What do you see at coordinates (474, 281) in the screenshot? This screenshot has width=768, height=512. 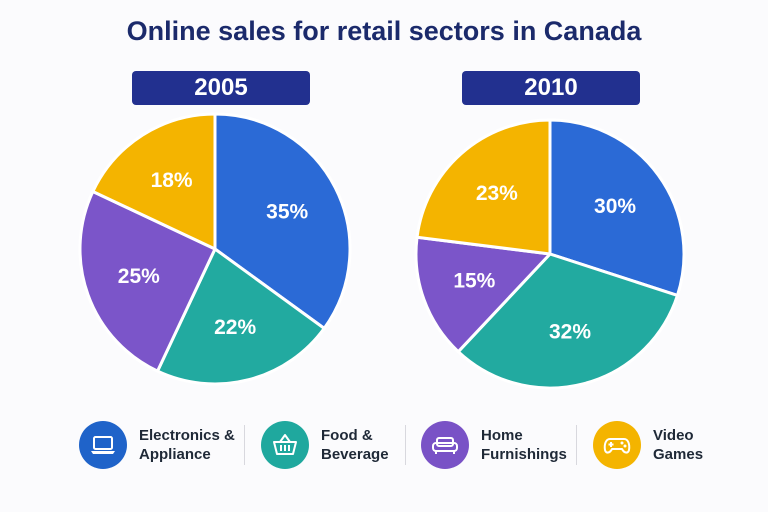 I see `slice-label-2010-home: 15%` at bounding box center [474, 281].